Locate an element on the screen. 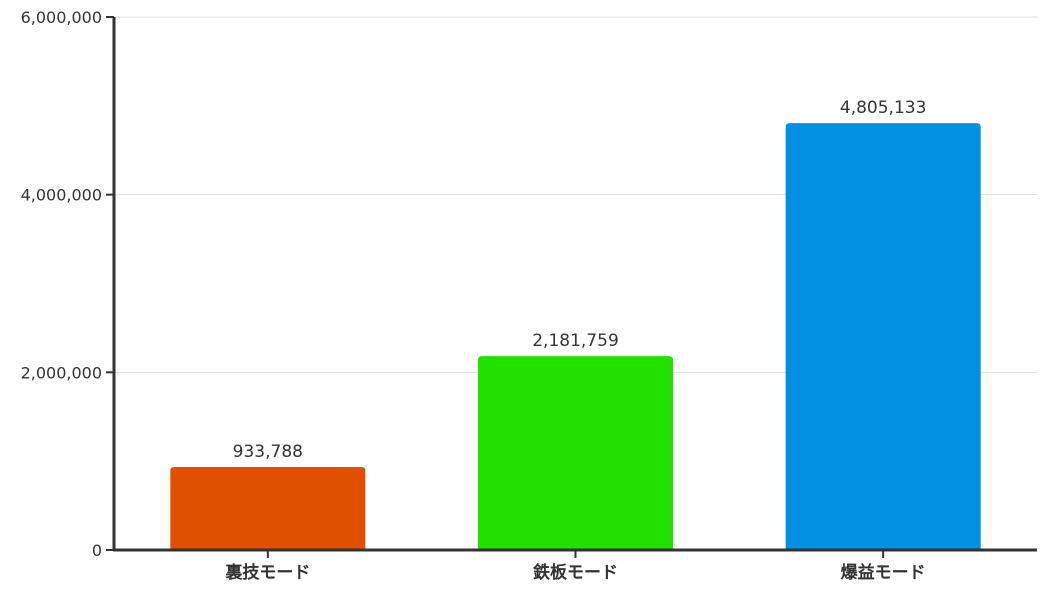 This screenshot has width=1051, height=592. y-tick-label: 6,000,000 is located at coordinates (61, 17).